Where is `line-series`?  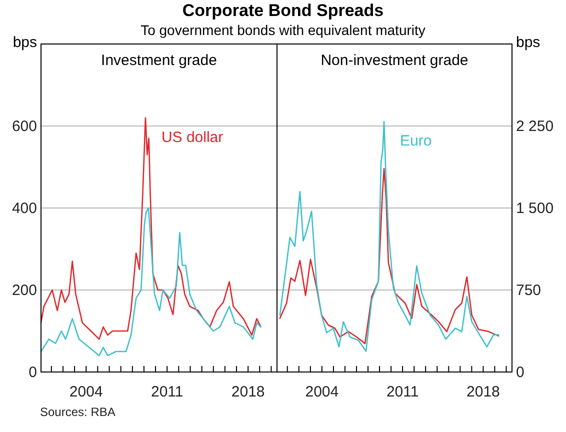 line-series is located at coordinates (151, 281).